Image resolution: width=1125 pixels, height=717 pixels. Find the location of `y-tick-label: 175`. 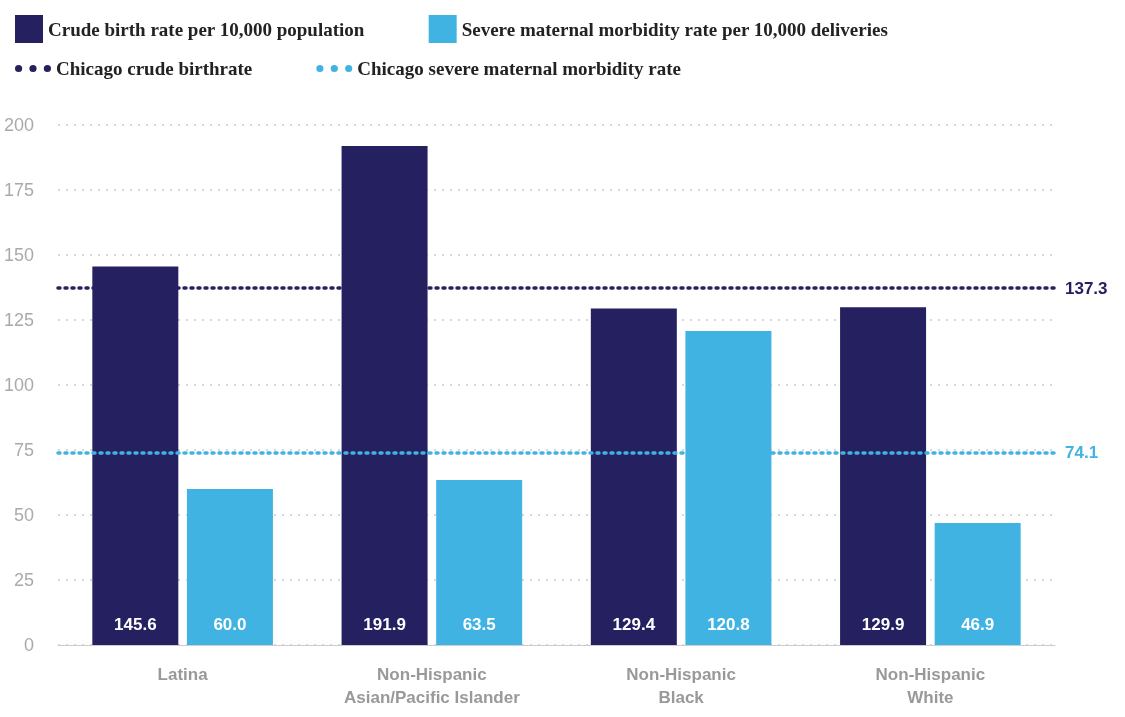

y-tick-label: 175 is located at coordinates (18, 190).